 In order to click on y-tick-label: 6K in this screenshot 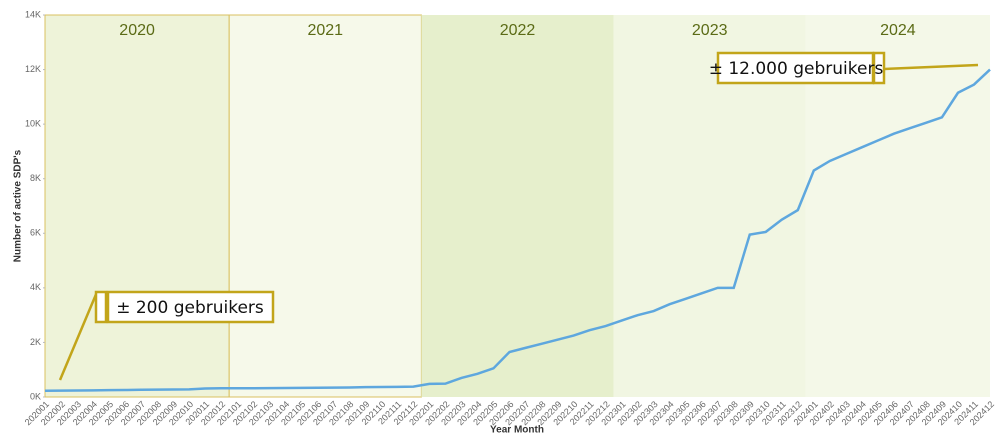, I will do `click(35, 233)`.